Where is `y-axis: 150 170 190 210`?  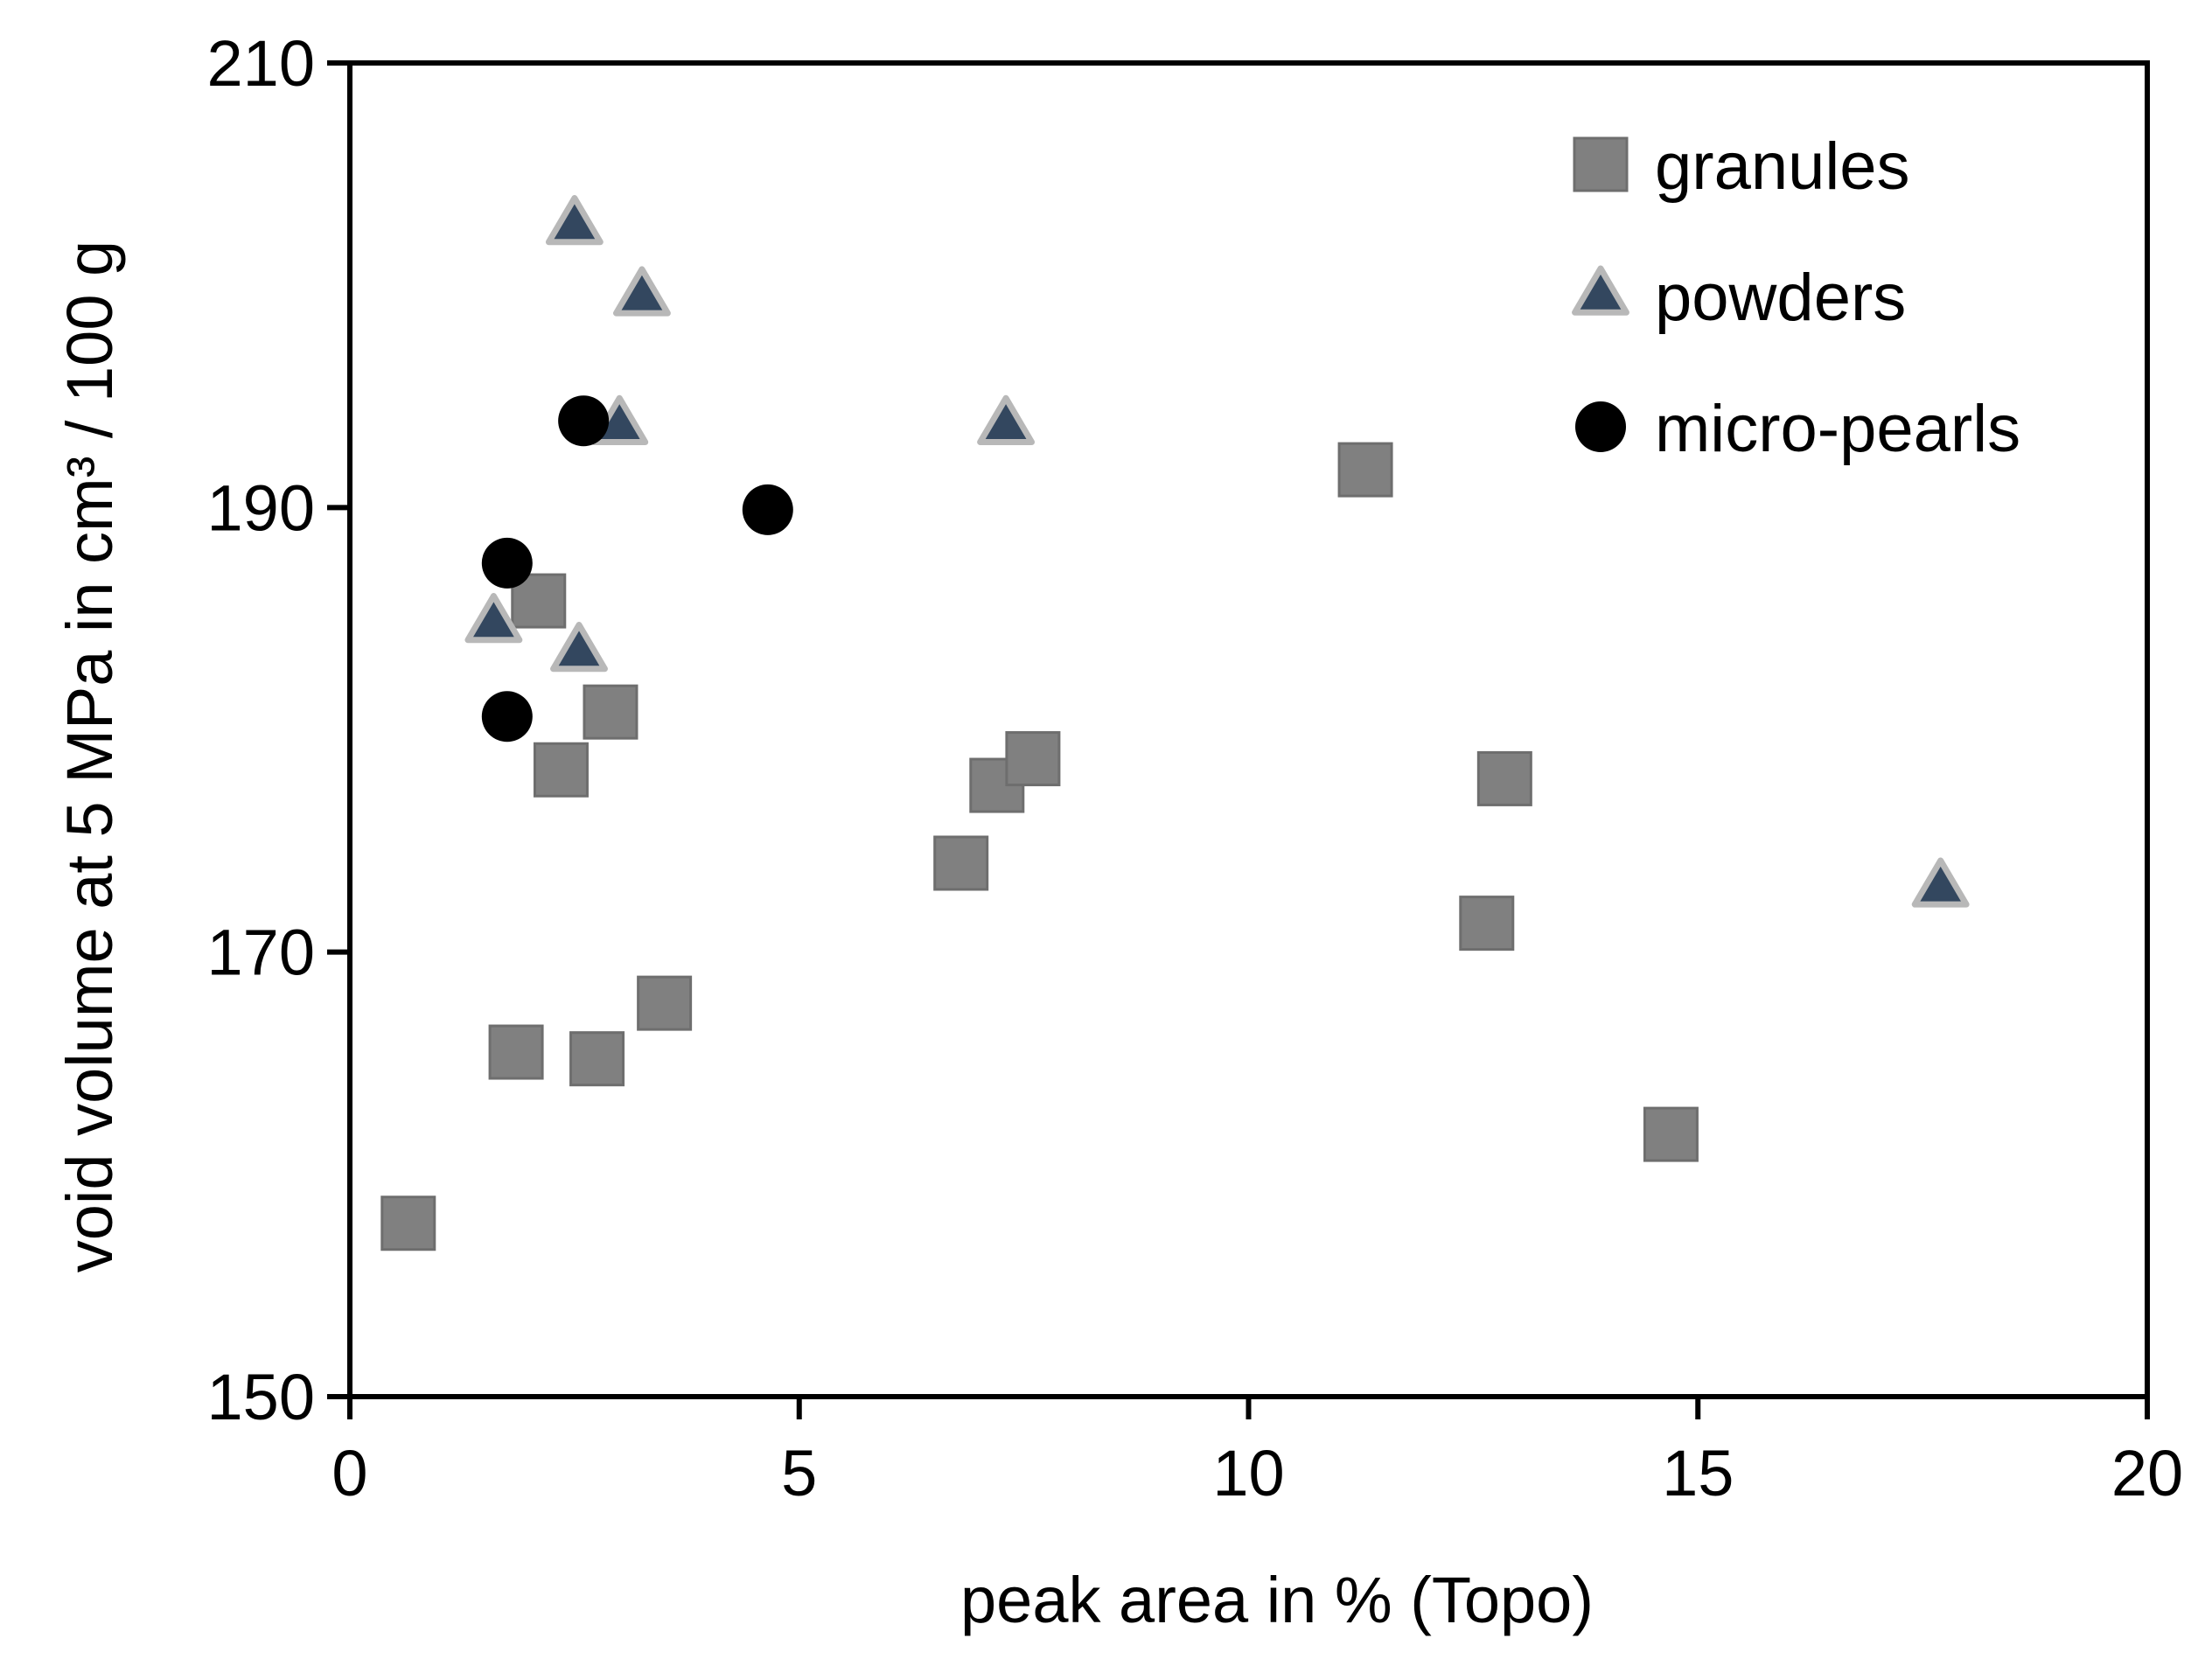 y-axis: 150 170 190 210 is located at coordinates (278, 730).